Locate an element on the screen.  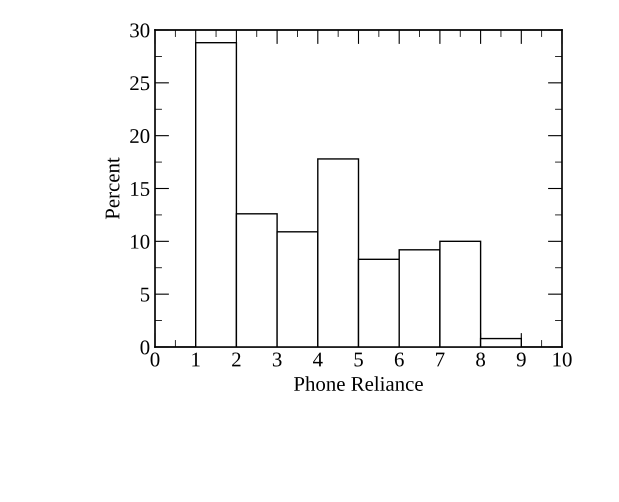
x-tick-label: 3 is located at coordinates (277, 359).